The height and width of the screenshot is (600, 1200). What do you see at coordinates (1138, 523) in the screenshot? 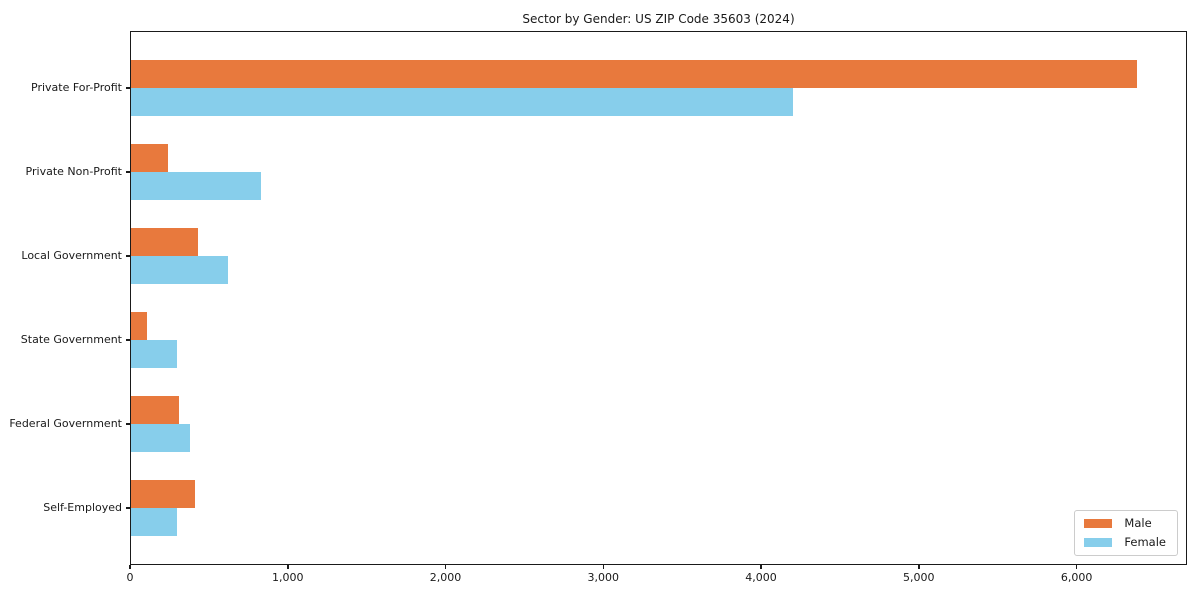
I see `legend-label-male: Male` at bounding box center [1138, 523].